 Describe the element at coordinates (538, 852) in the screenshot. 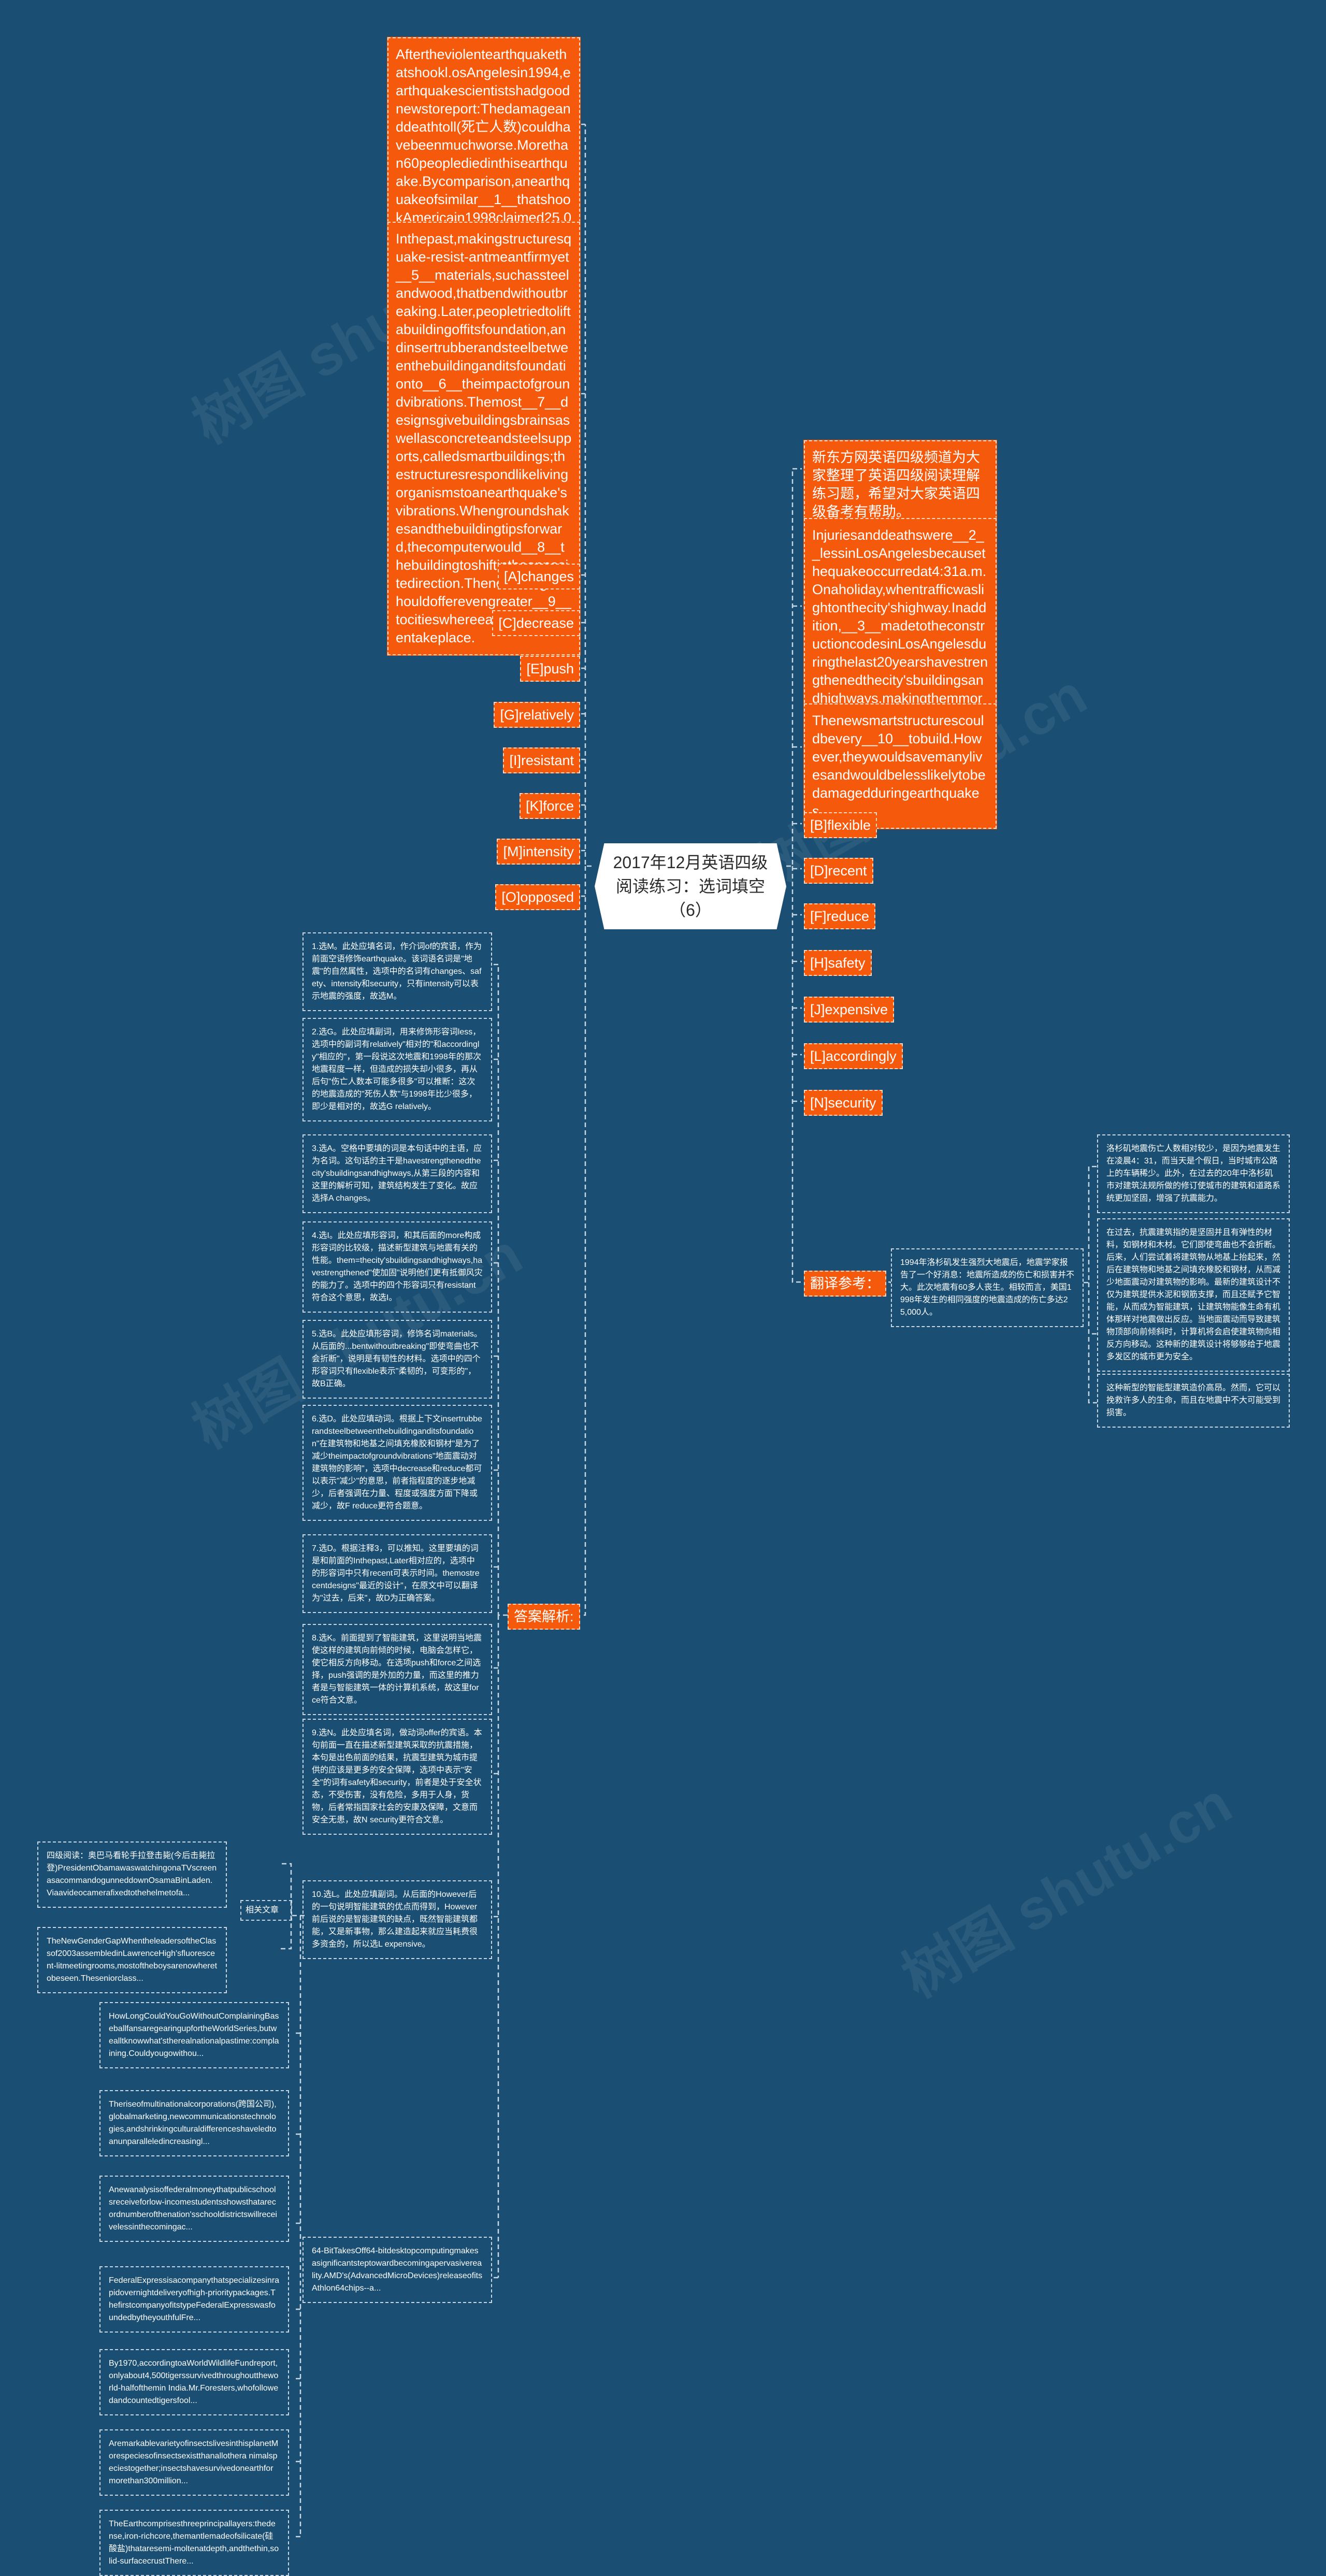

I see `option-m: [M]intensity` at that location.